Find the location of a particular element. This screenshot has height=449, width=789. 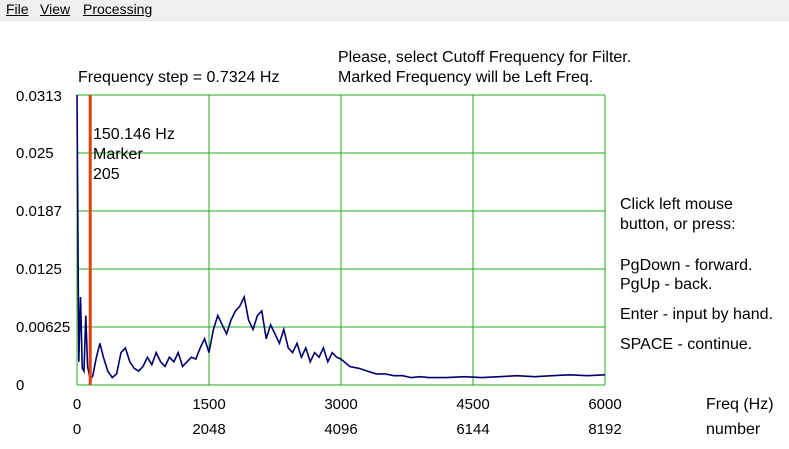

frequency-step-label: Frequency step = 0.7324 Hz is located at coordinates (179, 77).